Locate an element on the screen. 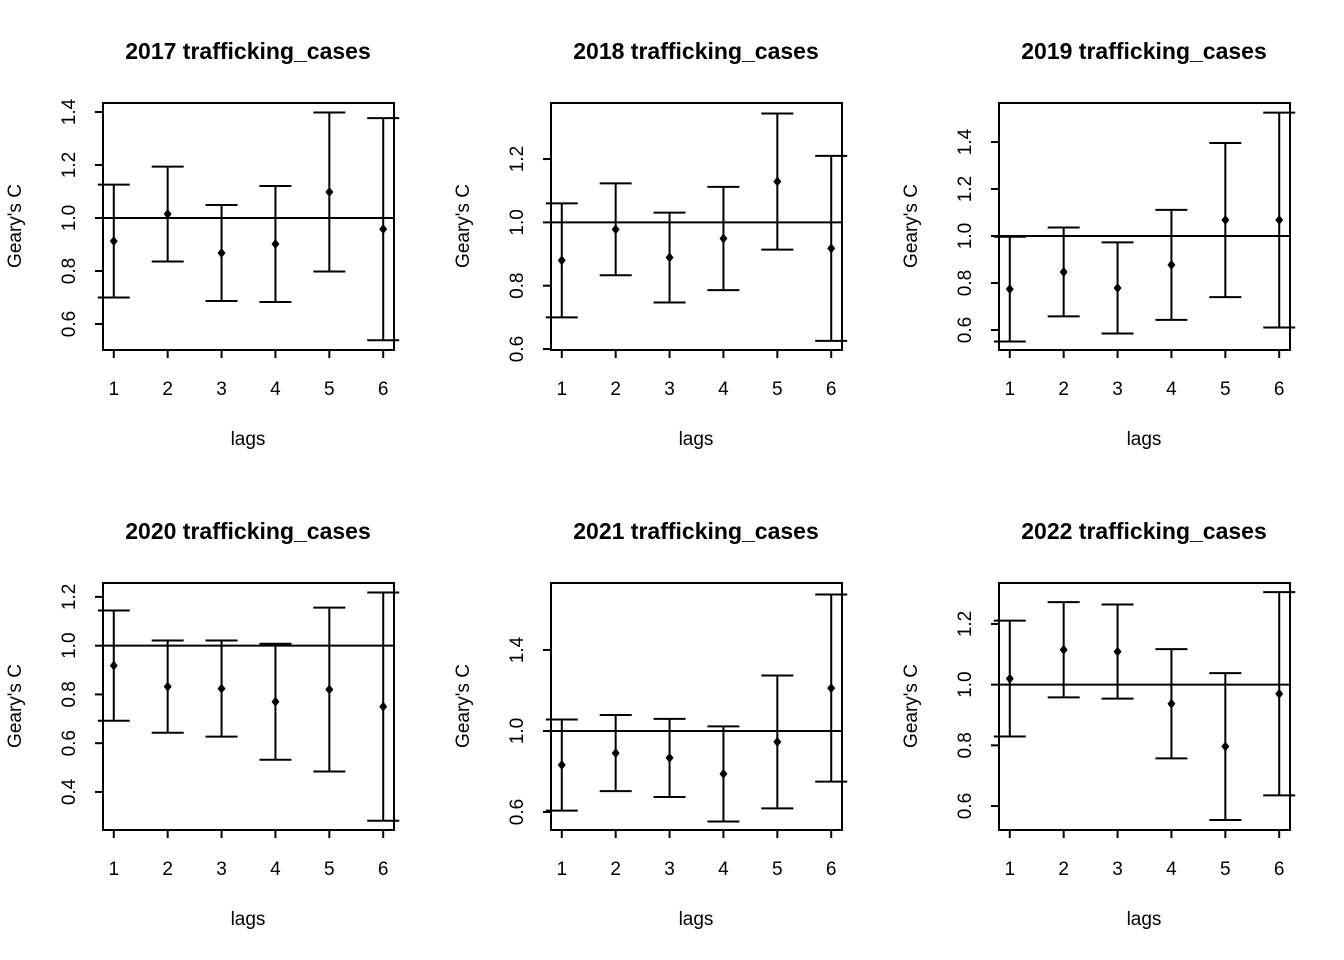 This screenshot has height=960, width=1344. chart-title: 2019 trafficking_cases is located at coordinates (1144, 51).